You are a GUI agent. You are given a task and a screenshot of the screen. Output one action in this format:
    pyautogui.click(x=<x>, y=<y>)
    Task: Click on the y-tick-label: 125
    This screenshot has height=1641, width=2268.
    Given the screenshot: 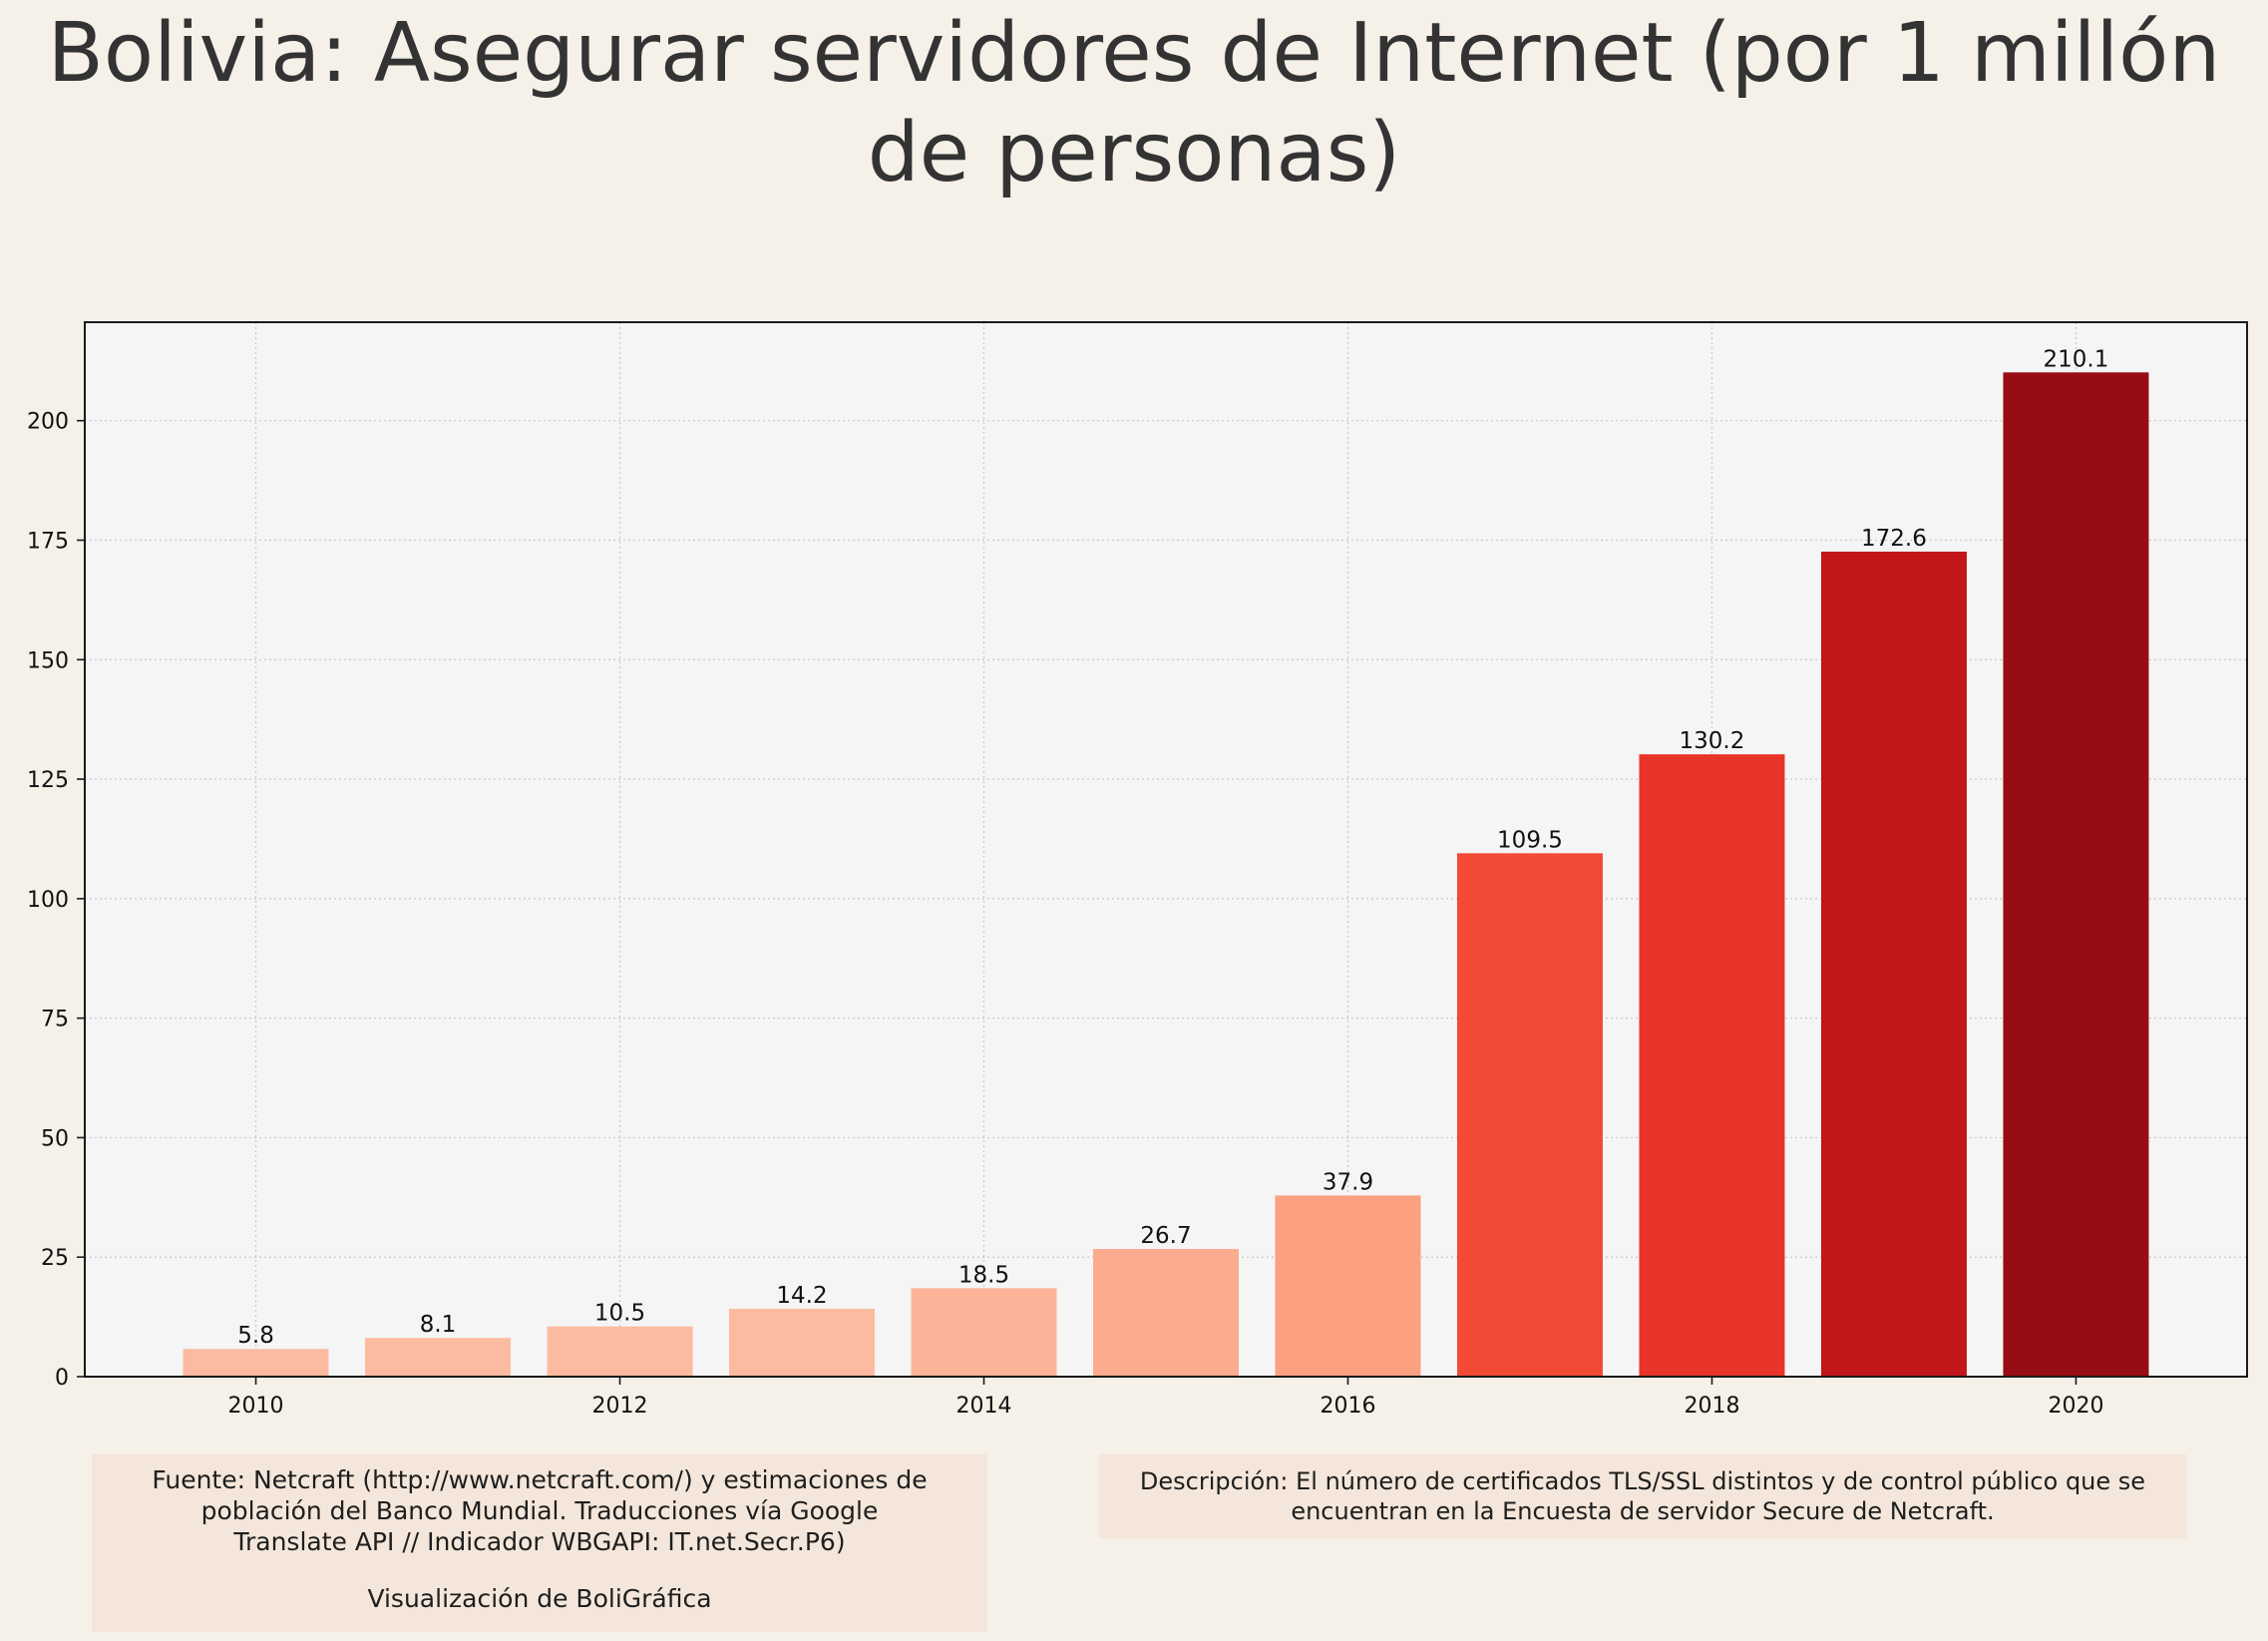 What is the action you would take?
    pyautogui.click(x=48, y=781)
    